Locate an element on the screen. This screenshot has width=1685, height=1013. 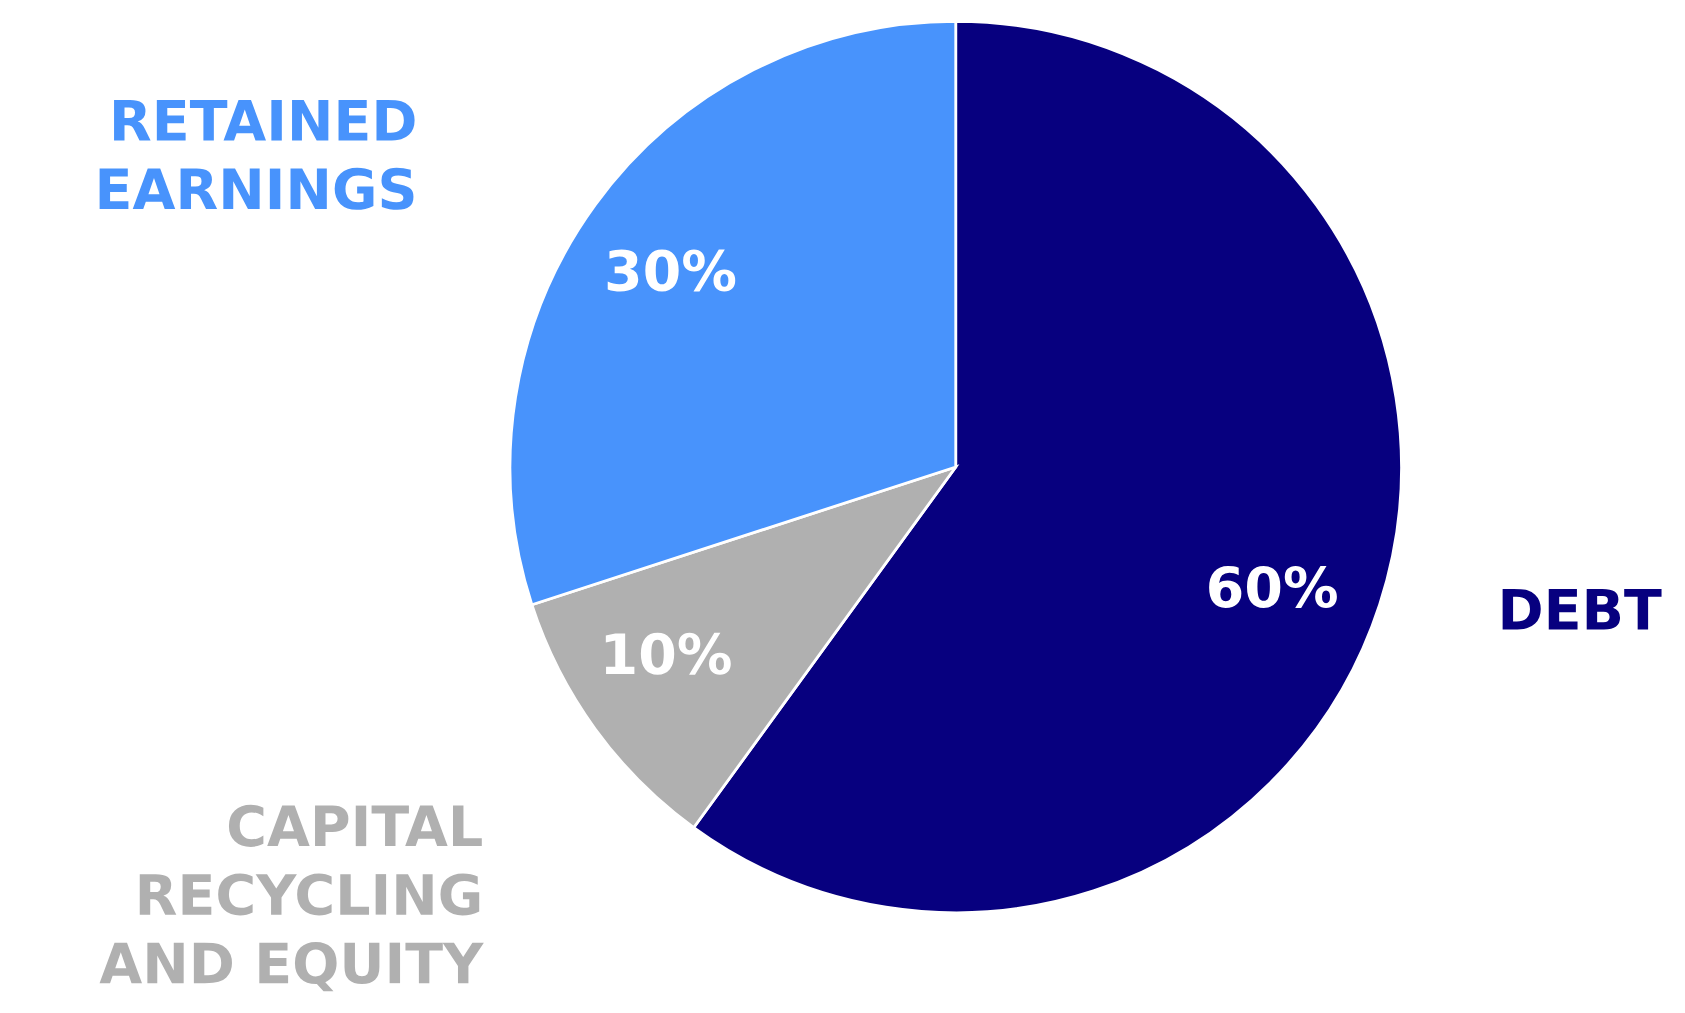
slice-label: DEBT is located at coordinates (1582, 609).